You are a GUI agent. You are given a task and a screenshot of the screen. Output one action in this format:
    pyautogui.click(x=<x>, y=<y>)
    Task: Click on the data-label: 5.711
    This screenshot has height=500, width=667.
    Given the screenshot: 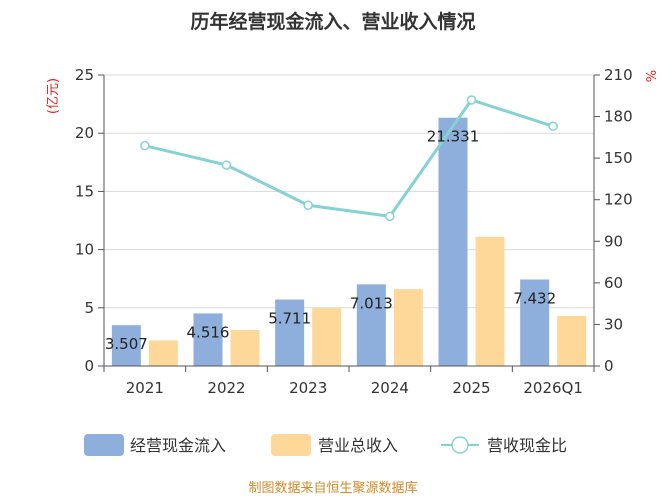 What is the action you would take?
    pyautogui.click(x=289, y=319)
    